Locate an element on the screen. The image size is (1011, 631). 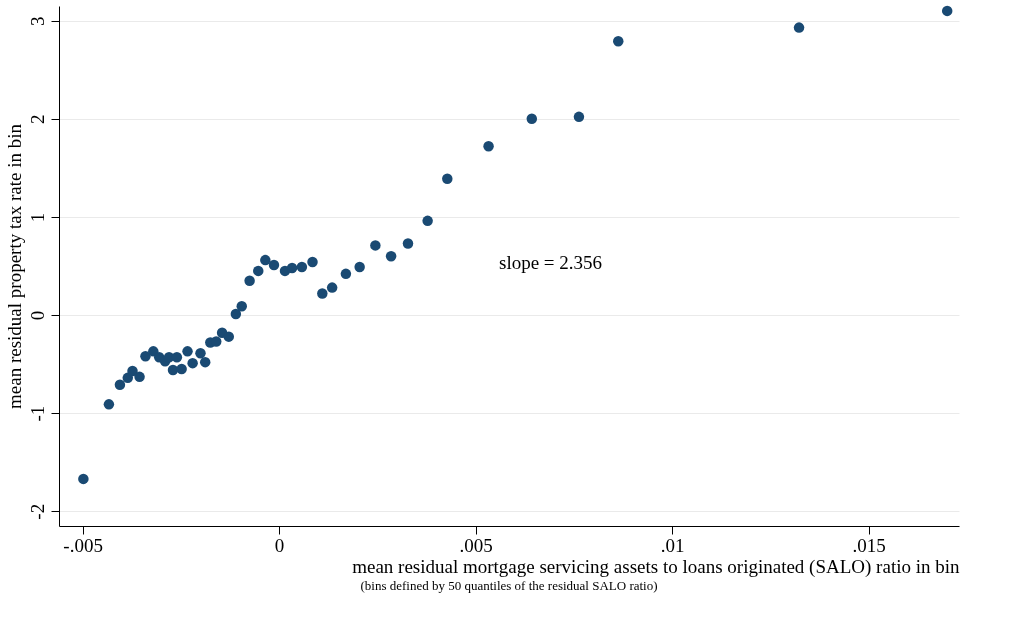
y-tick-label: -1 is located at coordinates (37, 413).